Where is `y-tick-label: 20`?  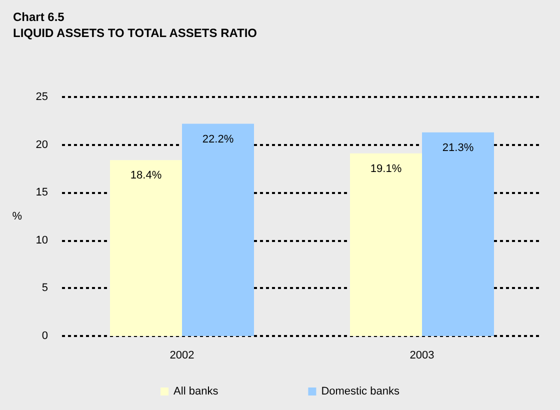 y-tick-label: 20 is located at coordinates (42, 144).